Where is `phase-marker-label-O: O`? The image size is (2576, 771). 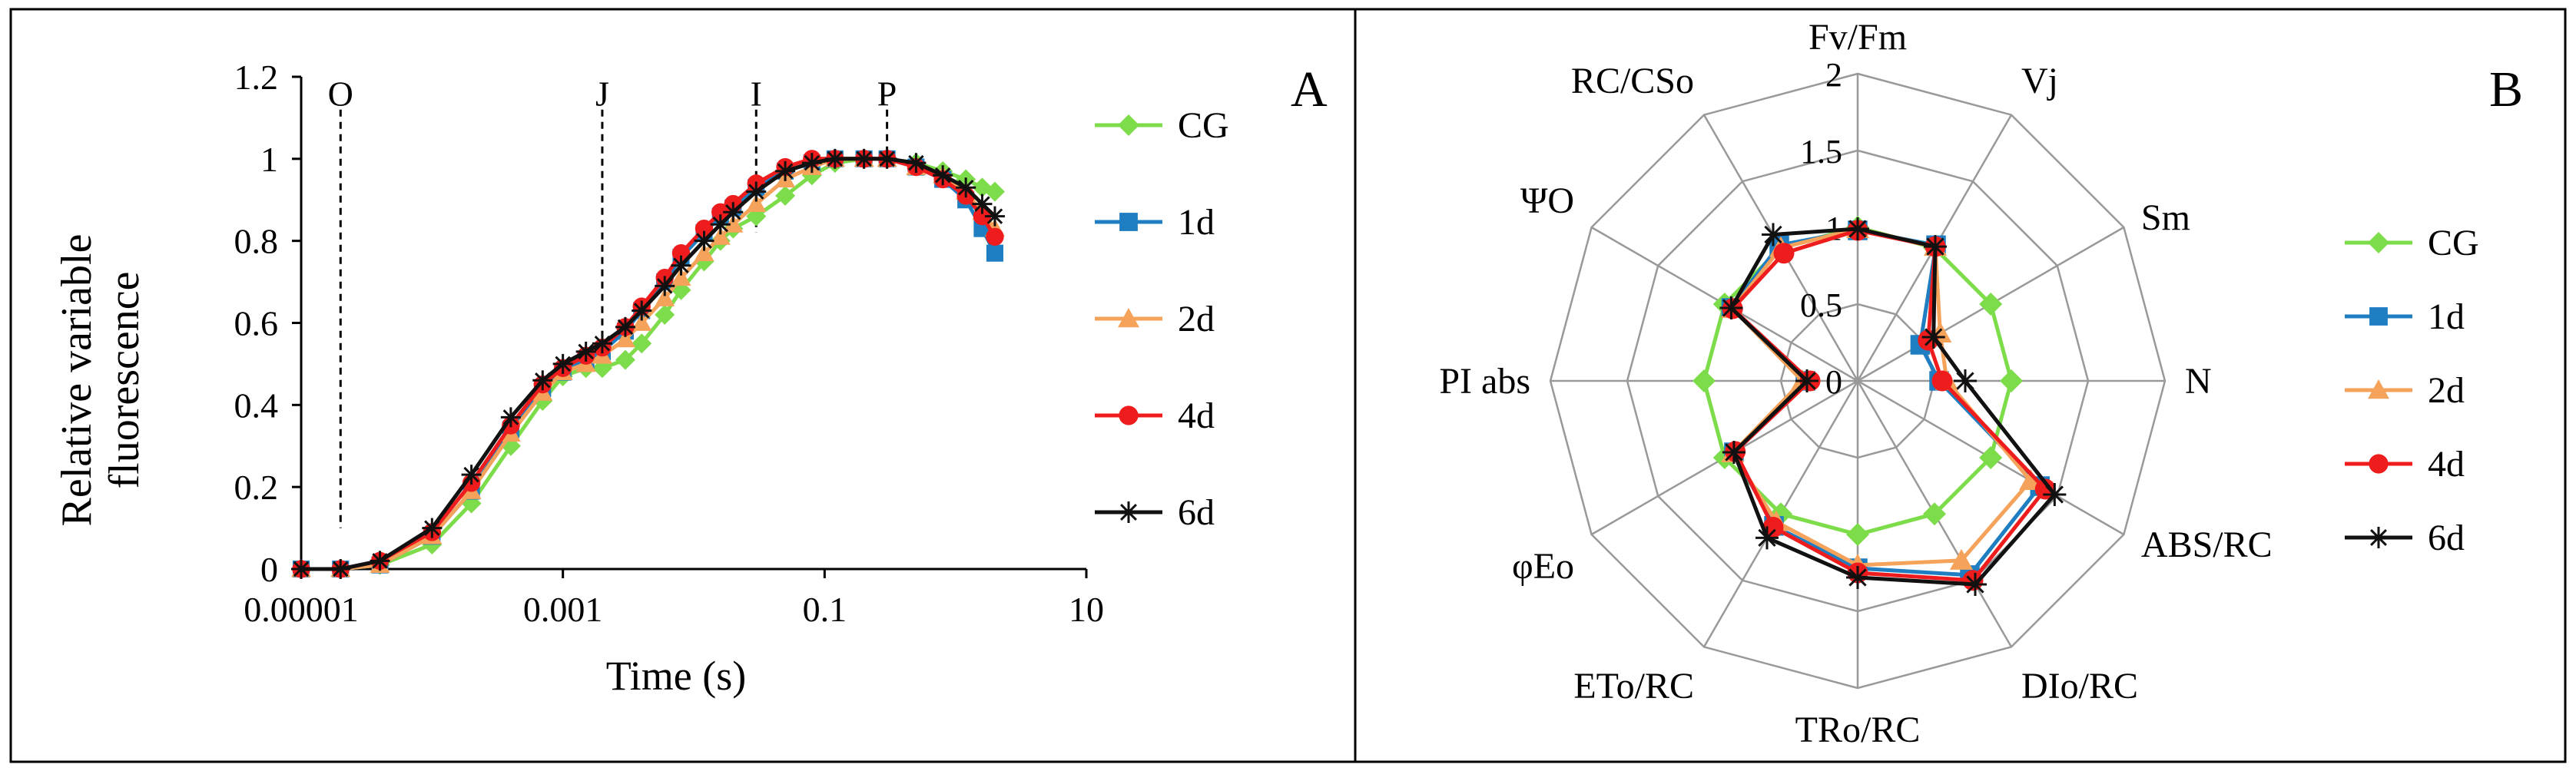 phase-marker-label-O: O is located at coordinates (340, 93).